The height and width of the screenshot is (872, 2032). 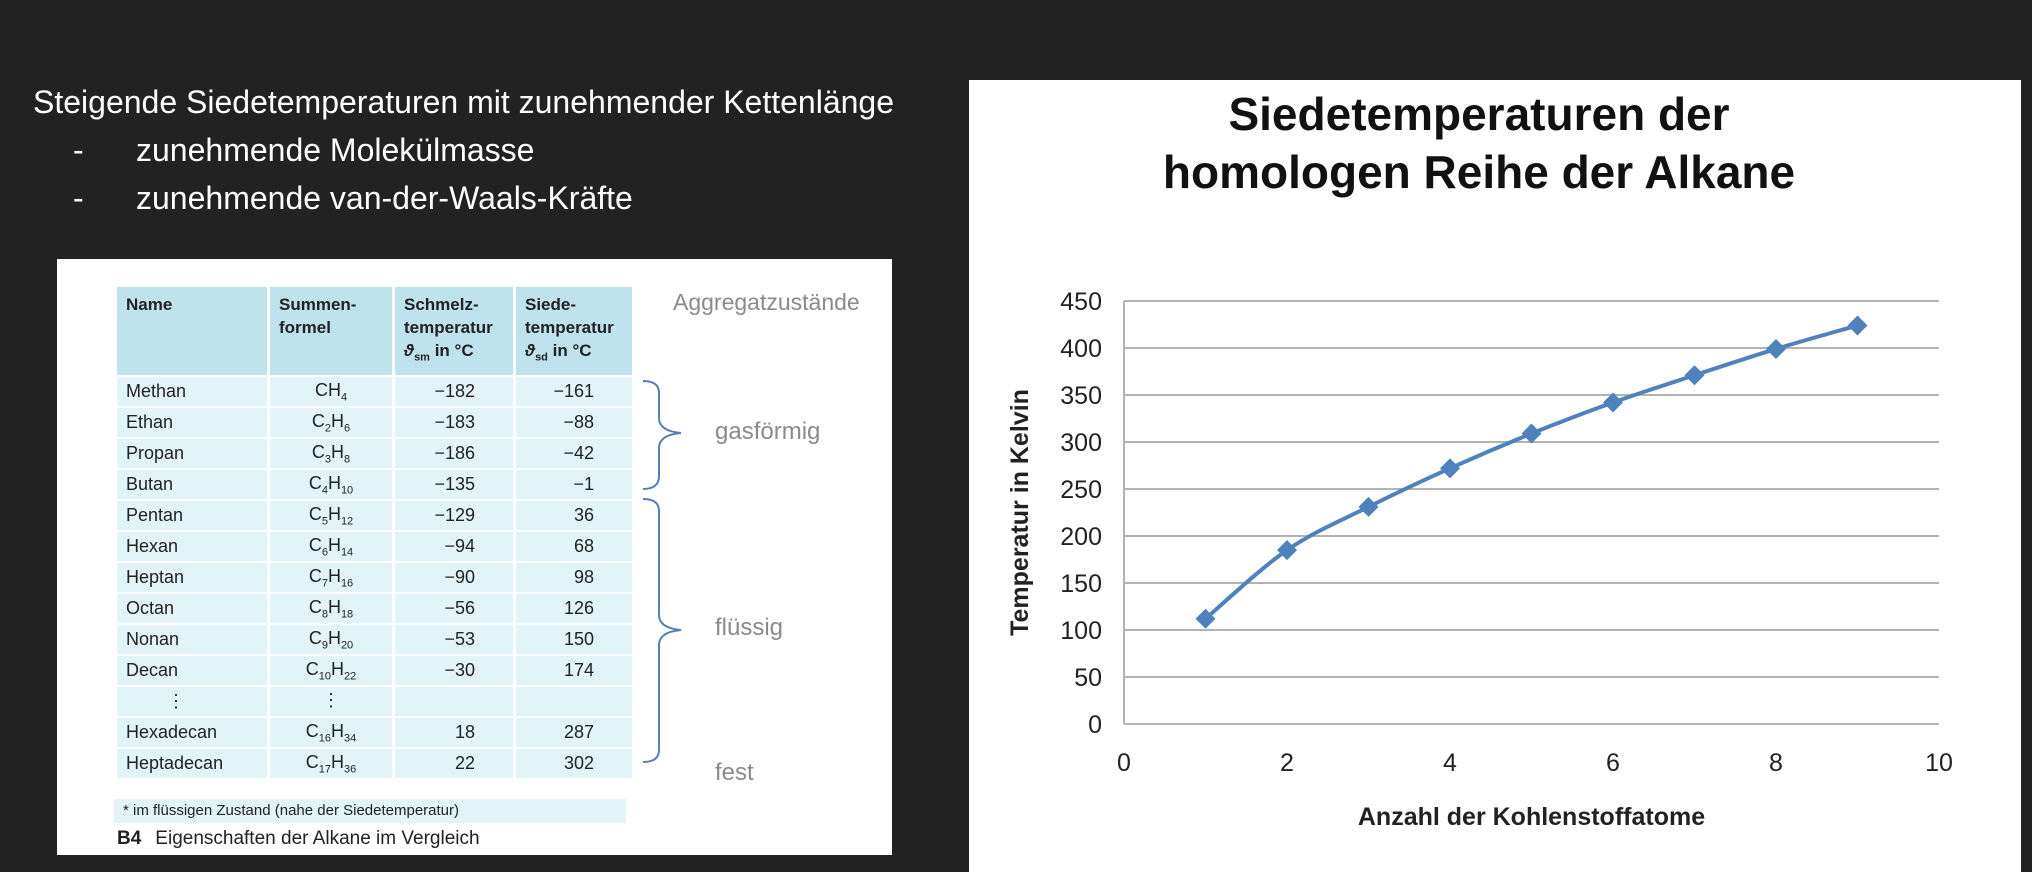 What do you see at coordinates (574, 453) in the screenshot?
I see `cell-boiling: −42` at bounding box center [574, 453].